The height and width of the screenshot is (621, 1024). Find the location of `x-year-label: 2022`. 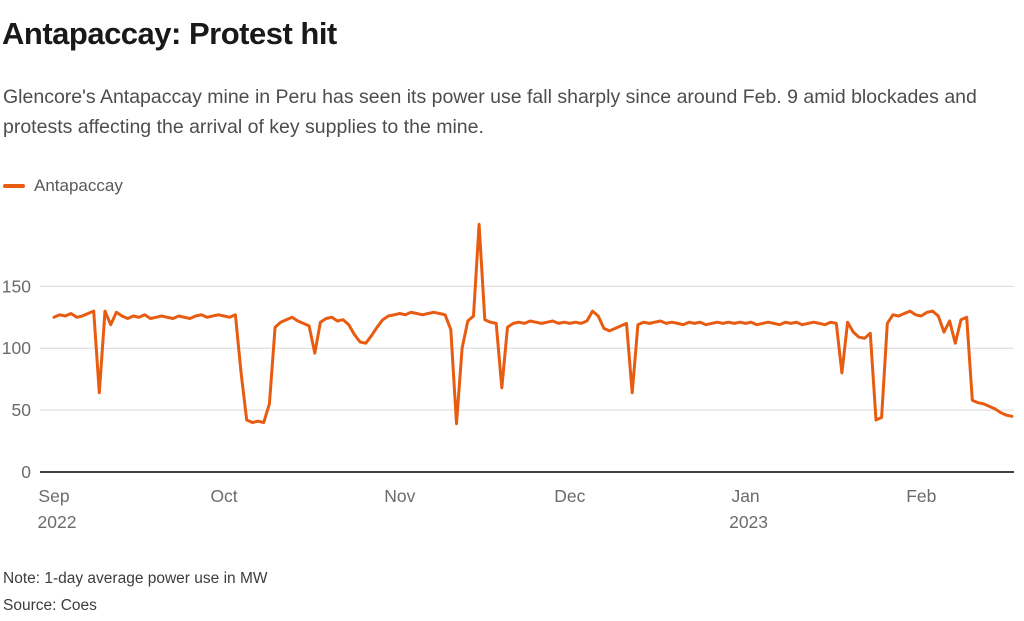

x-year-label: 2022 is located at coordinates (57, 522).